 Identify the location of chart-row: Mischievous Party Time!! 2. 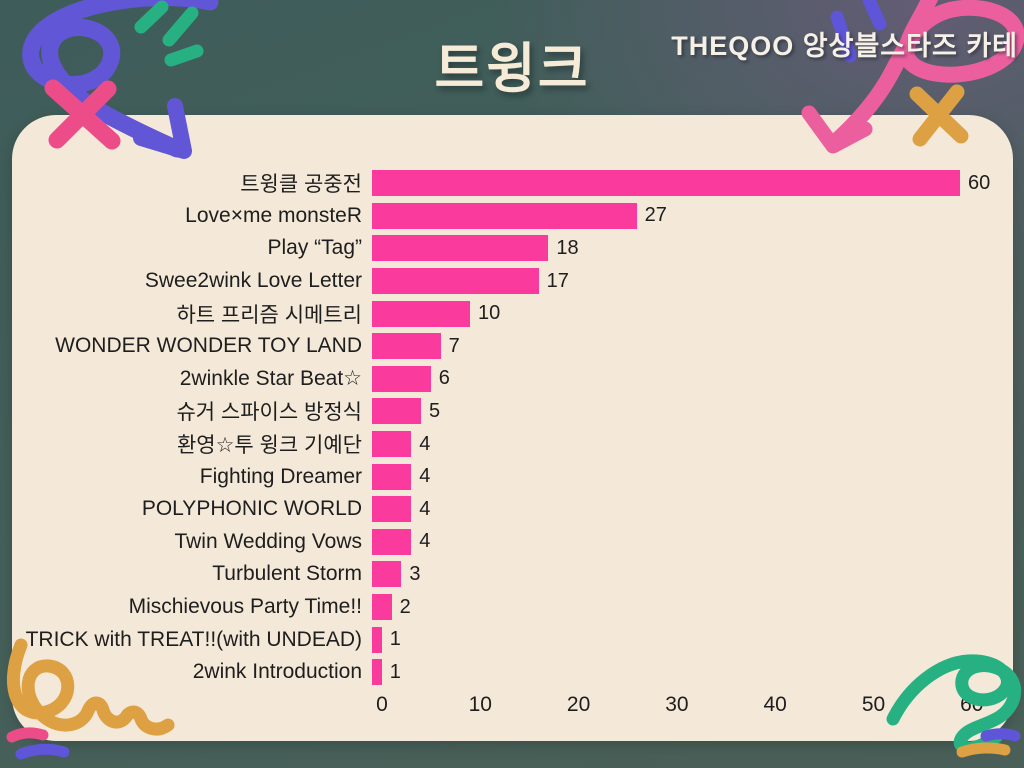
(512, 607).